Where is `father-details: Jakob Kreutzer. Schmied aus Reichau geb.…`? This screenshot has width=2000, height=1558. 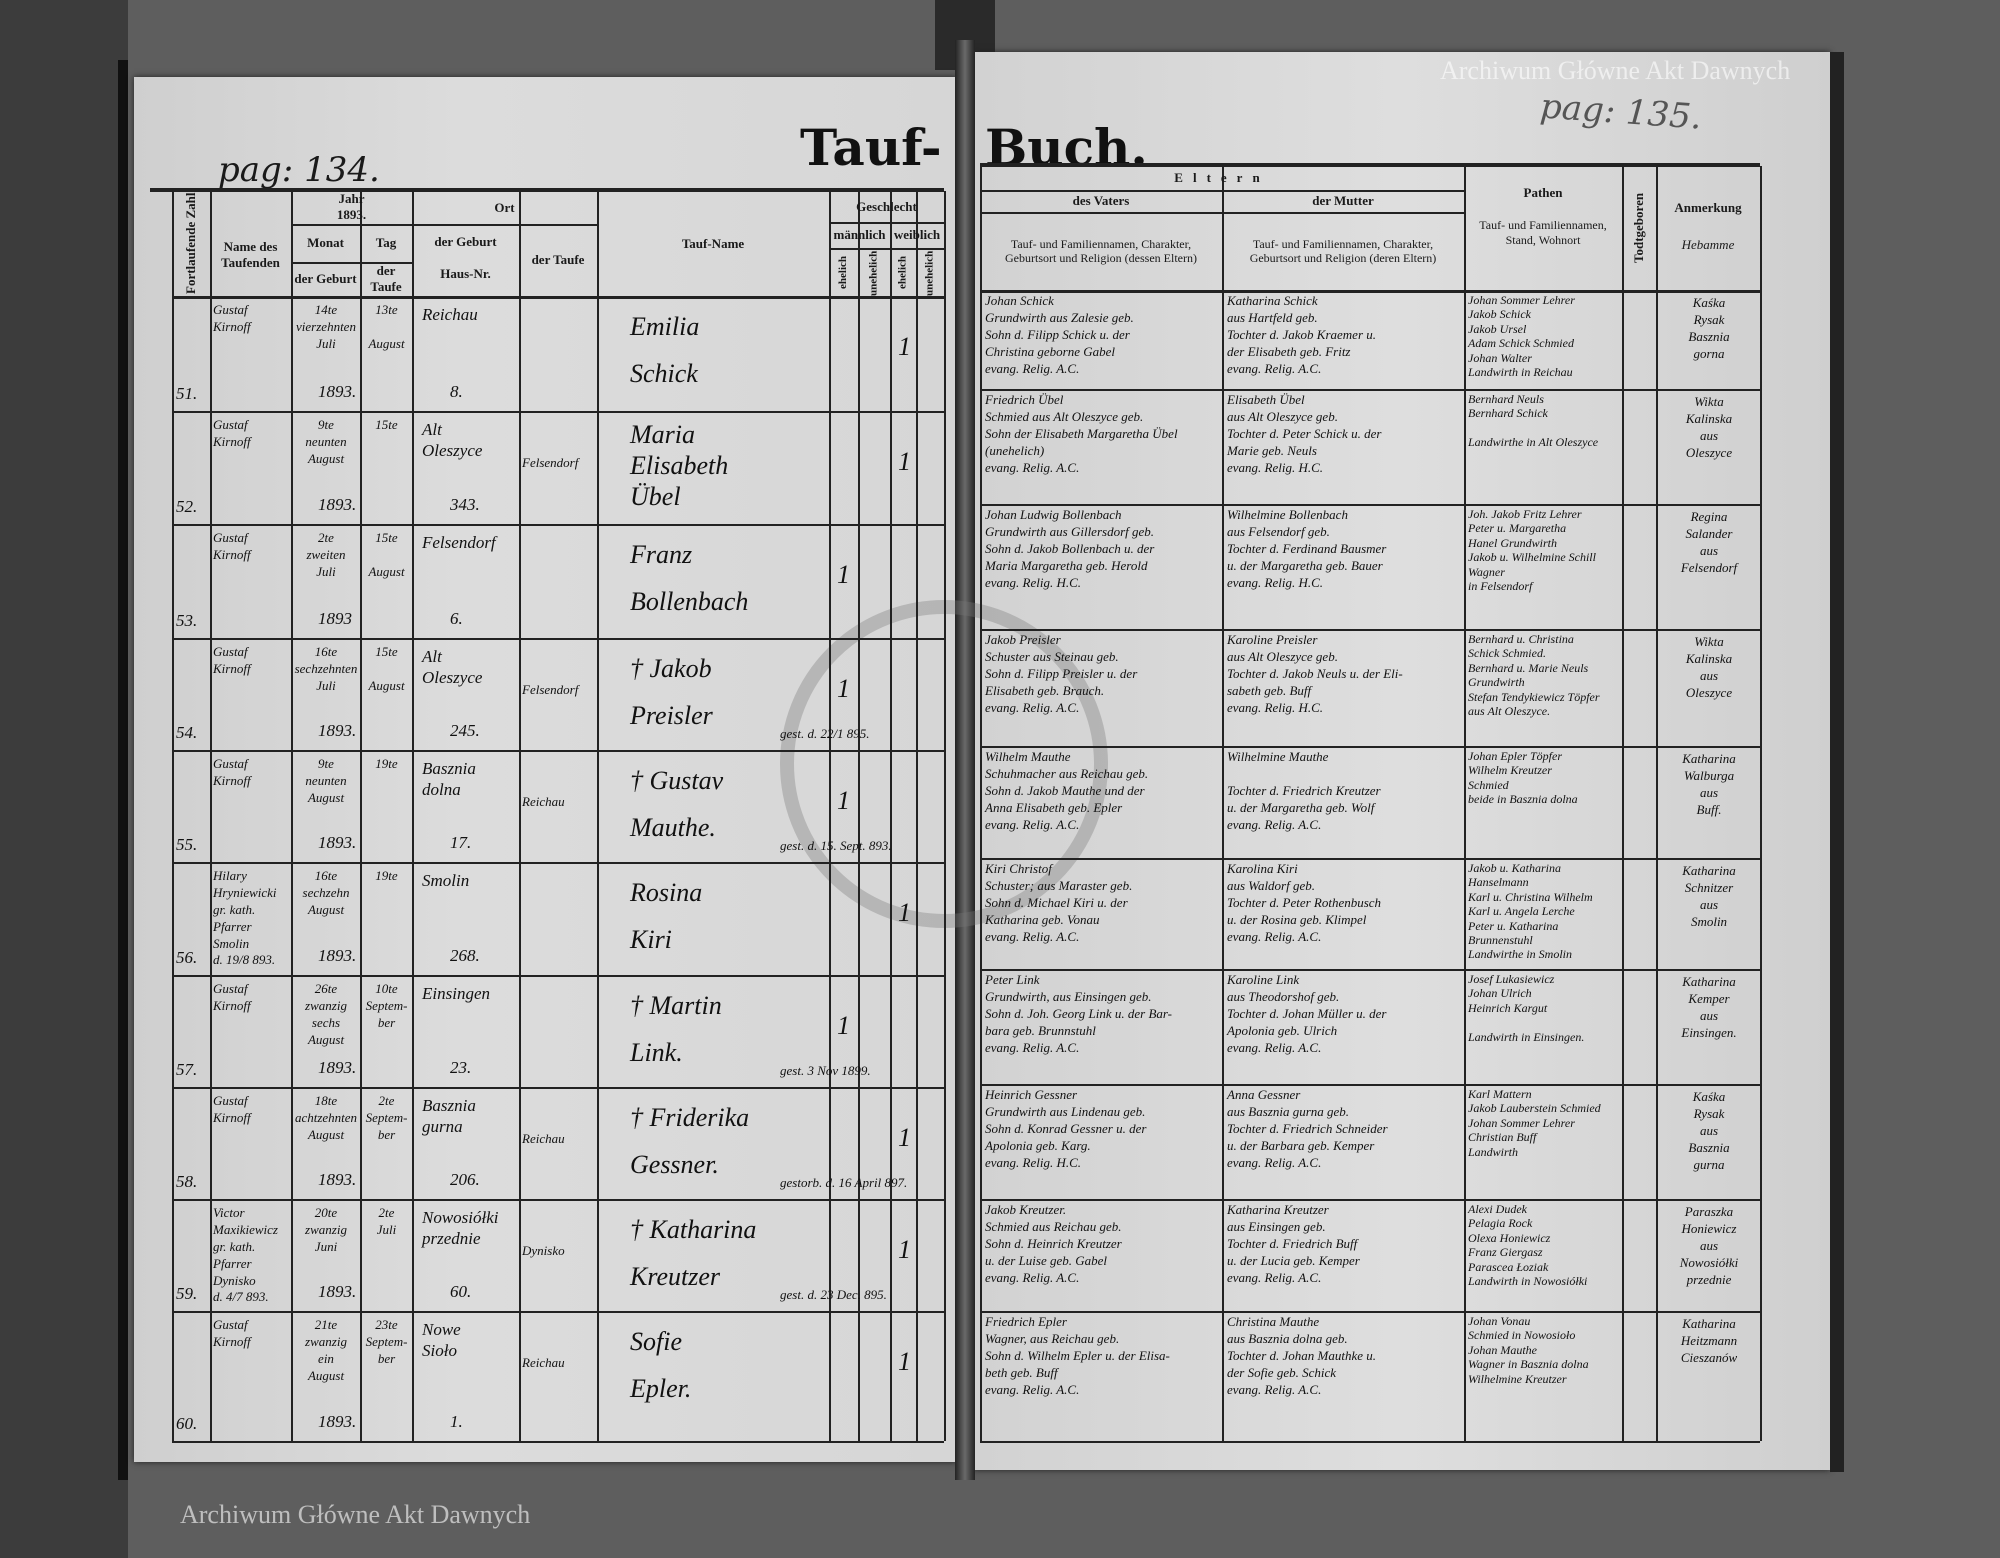
father-details: Jakob Kreutzer. Schmied aus Reichau geb.… is located at coordinates (1053, 1243).